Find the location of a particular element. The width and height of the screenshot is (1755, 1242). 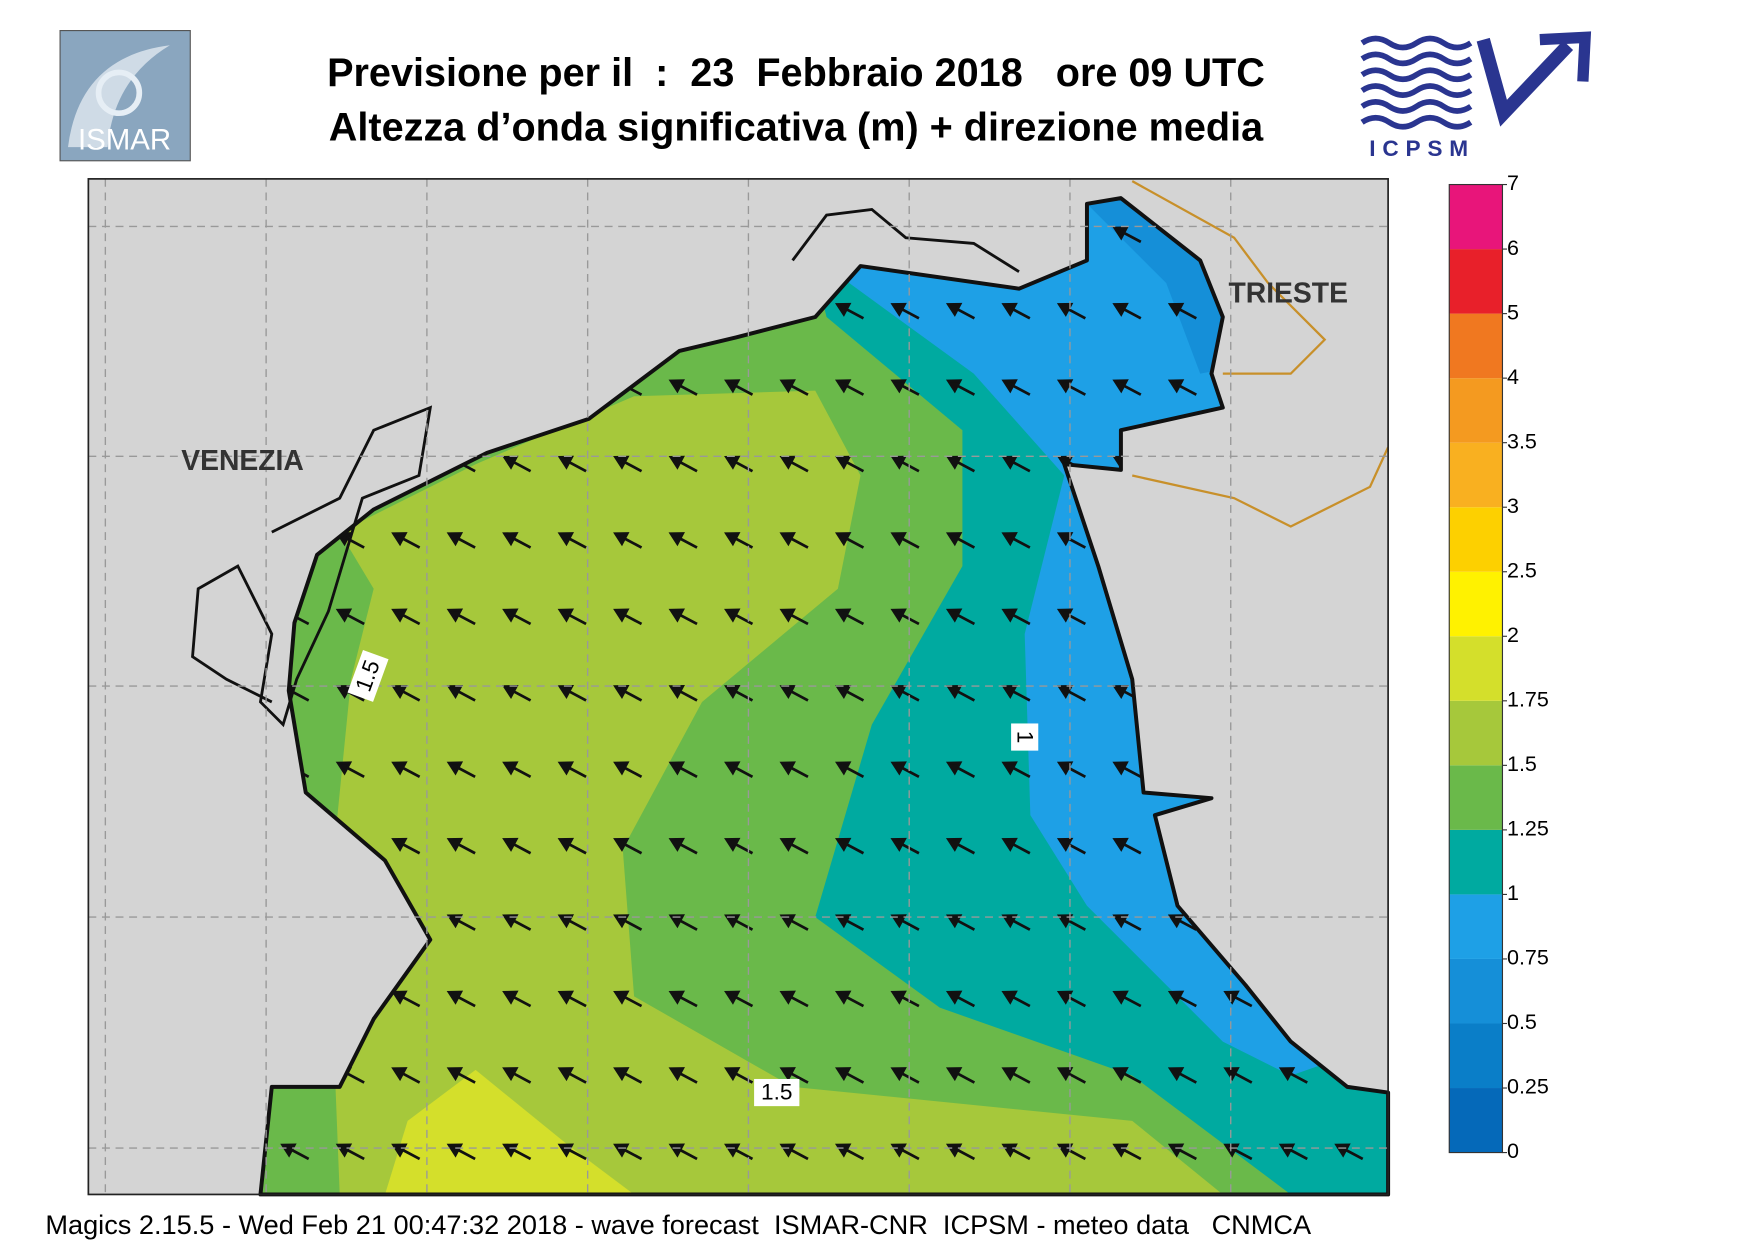

colorbar-label: 2 is located at coordinates (1513, 635).